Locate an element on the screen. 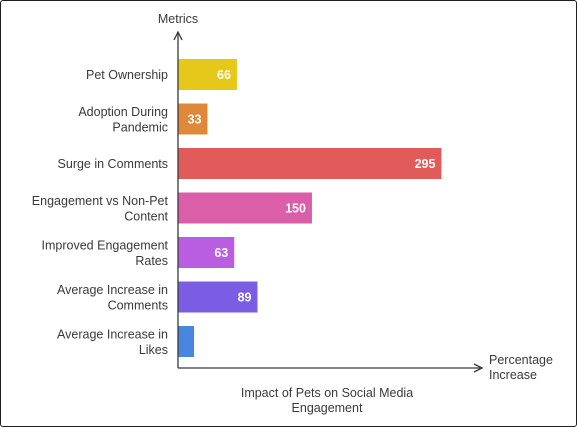 The width and height of the screenshot is (577, 427). chart-title: Impact of Pets on Social Media Engagement is located at coordinates (327, 400).